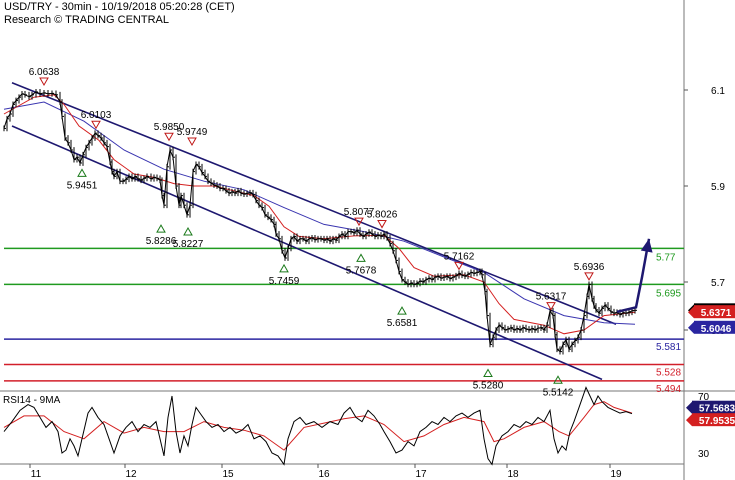 The image size is (735, 480). I want to click on rsi-flag: 57.5683, so click(710, 407).